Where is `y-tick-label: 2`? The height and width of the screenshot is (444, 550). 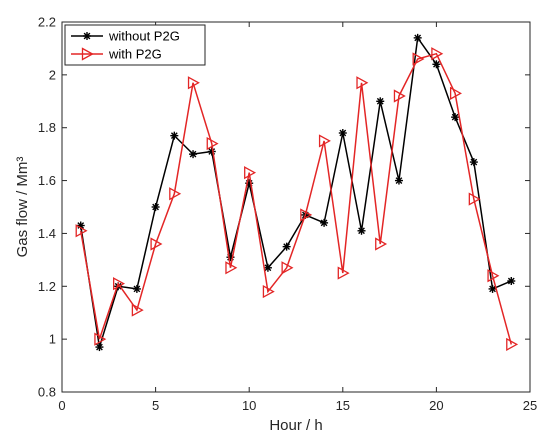 y-tick-label: 2 is located at coordinates (52, 74).